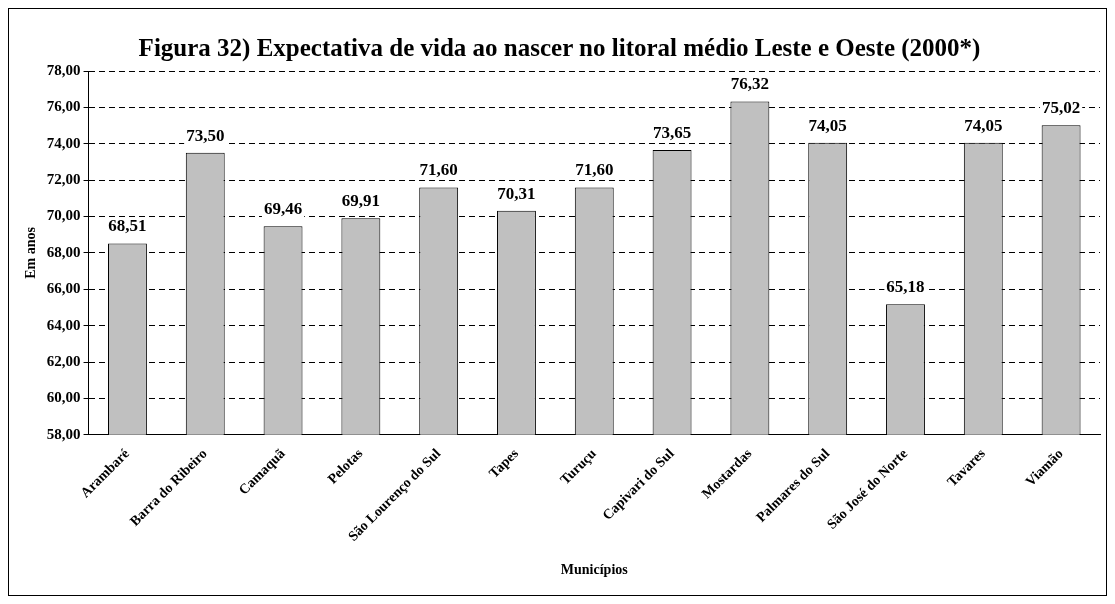 This screenshot has height=604, width=1115. What do you see at coordinates (63, 397) in the screenshot?
I see `y-tick-label: 60,00` at bounding box center [63, 397].